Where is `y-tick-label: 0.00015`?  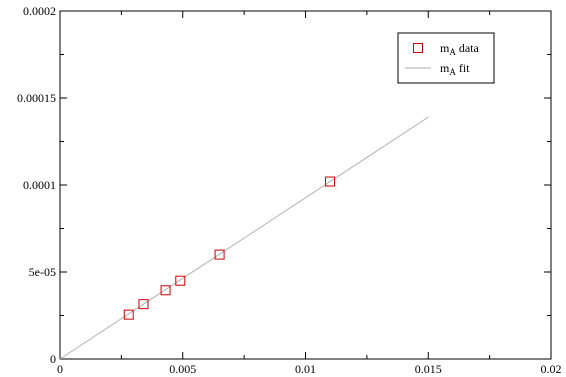 y-tick-label: 0.00015 is located at coordinates (36, 98).